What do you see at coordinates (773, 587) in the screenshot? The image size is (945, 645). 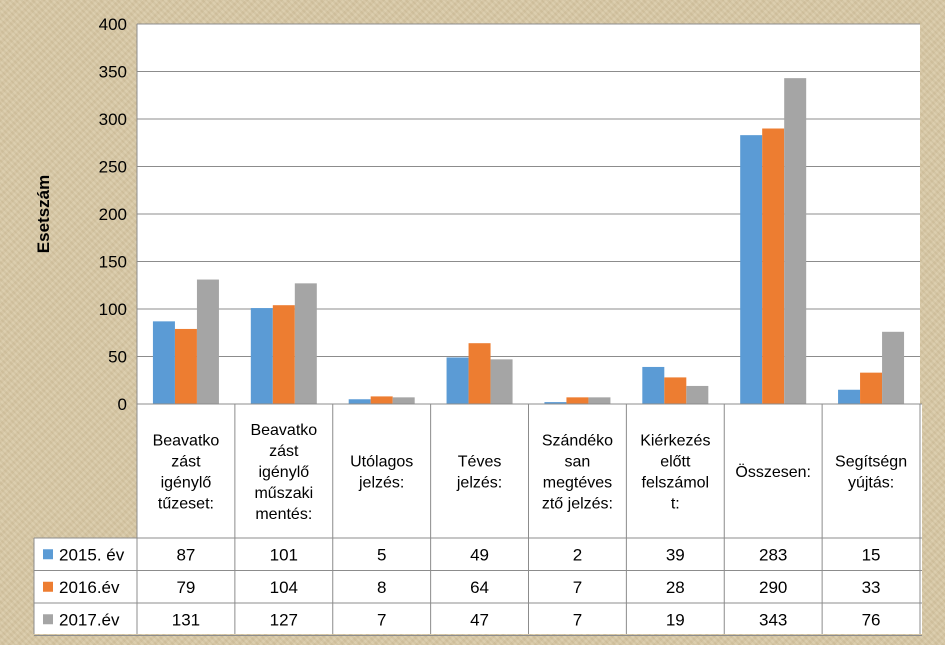 I see `table-cell-value: 290` at bounding box center [773, 587].